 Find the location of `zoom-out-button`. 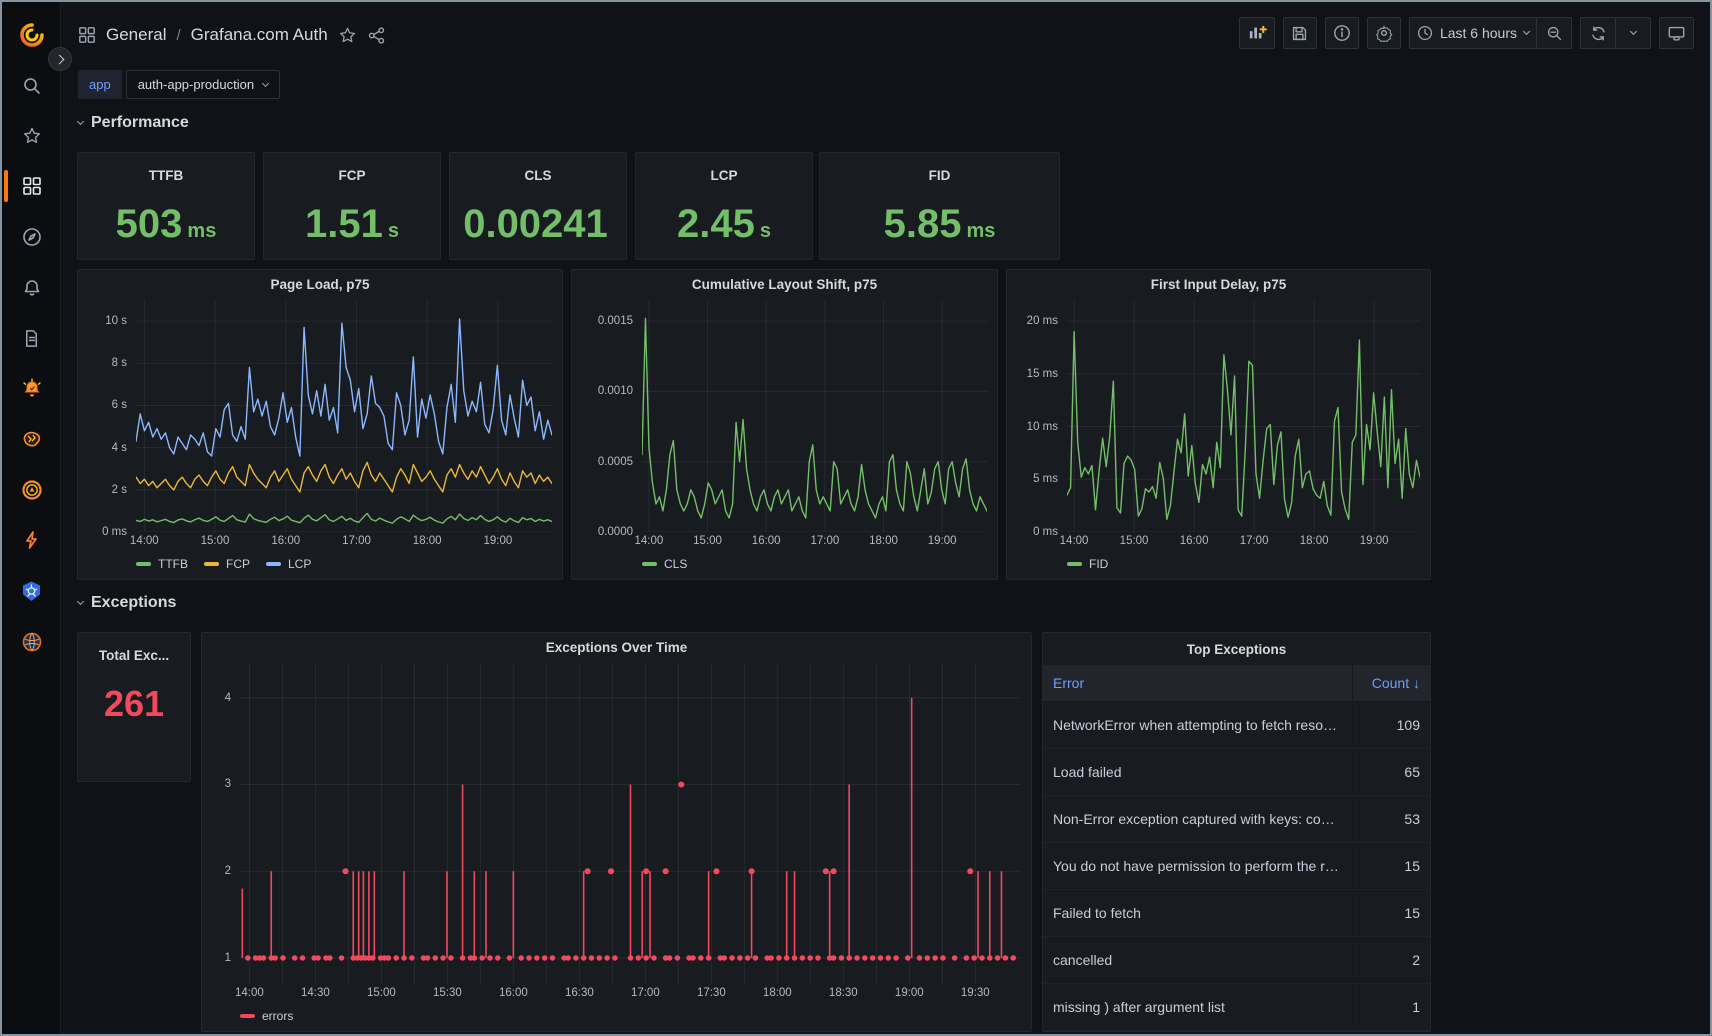

zoom-out-button is located at coordinates (1554, 33).